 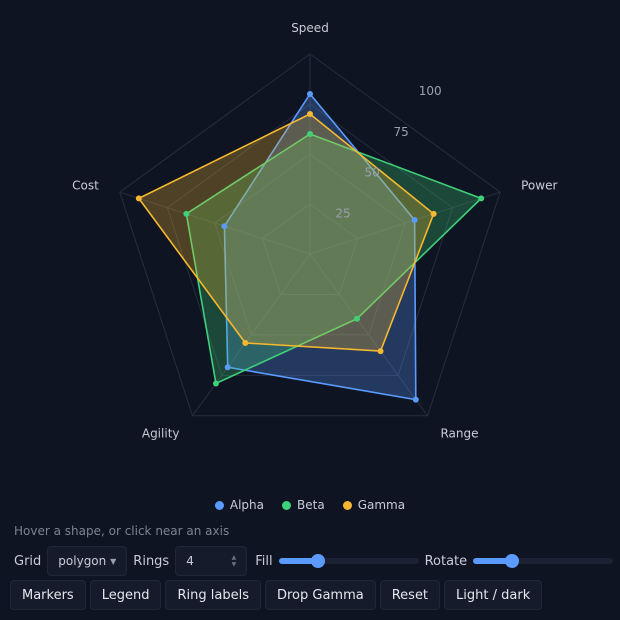 I want to click on legend-item-alpha: Alpha, so click(x=239, y=505).